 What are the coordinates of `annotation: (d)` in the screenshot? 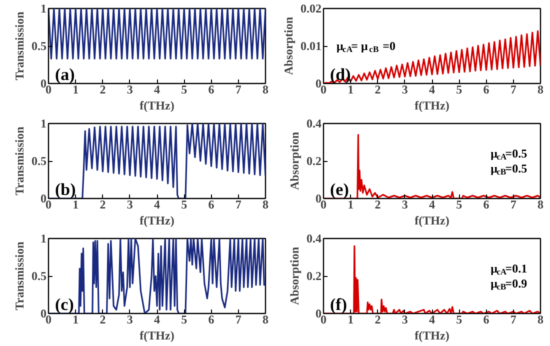 It's located at (340, 74).